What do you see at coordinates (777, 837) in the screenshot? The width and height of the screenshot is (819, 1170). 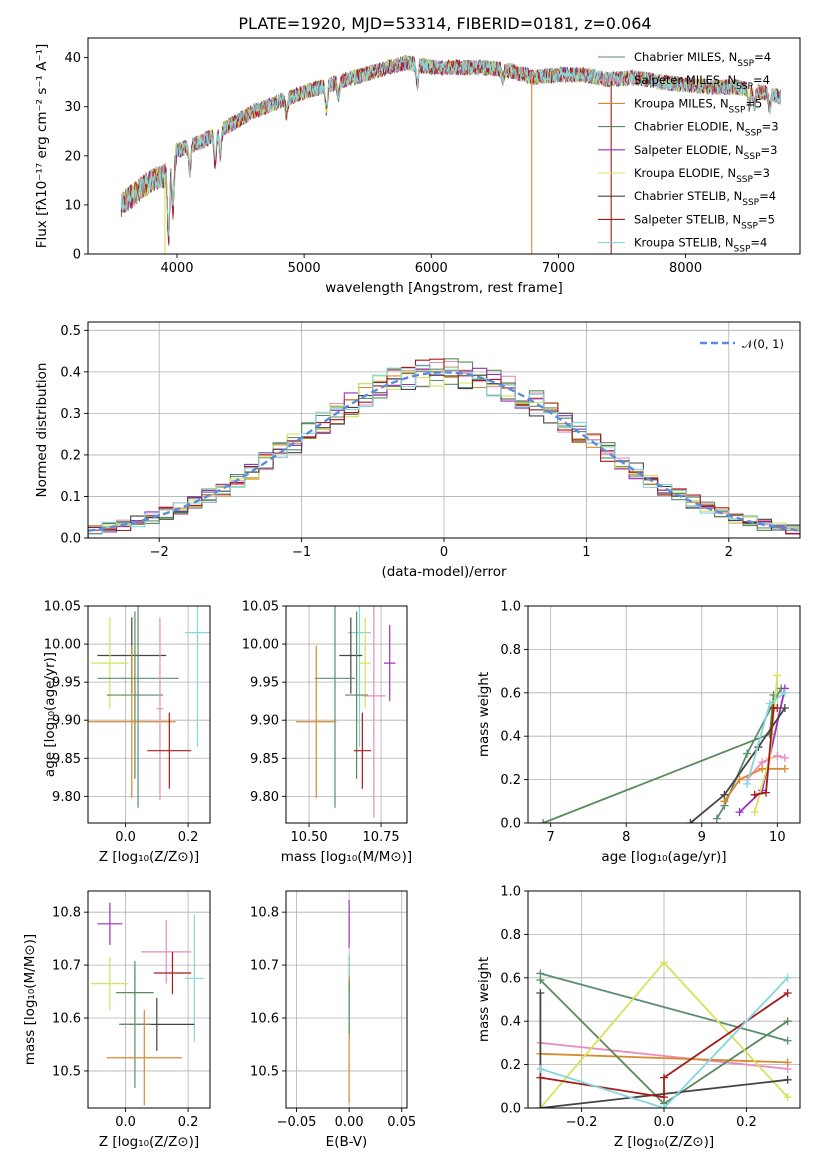 I see `x-tick-label: 10` at bounding box center [777, 837].